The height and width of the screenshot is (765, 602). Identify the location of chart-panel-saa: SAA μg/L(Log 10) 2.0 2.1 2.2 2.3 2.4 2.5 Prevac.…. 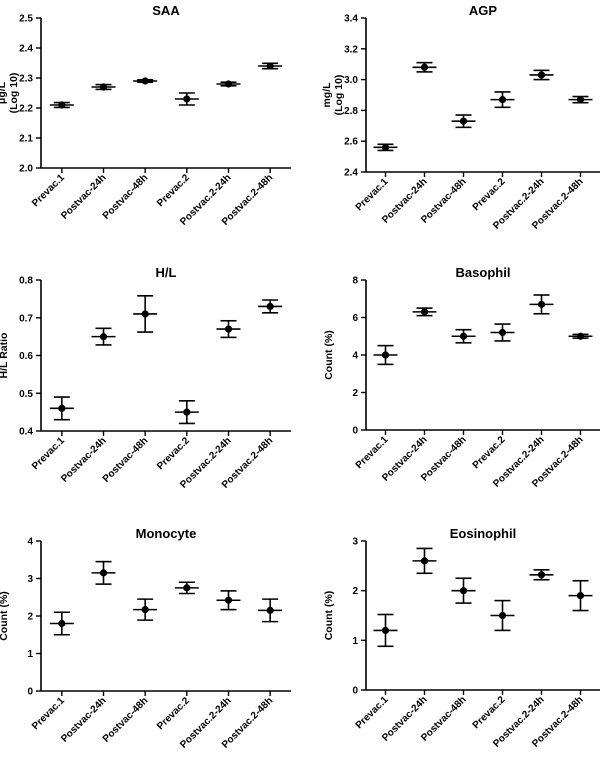
(145, 115).